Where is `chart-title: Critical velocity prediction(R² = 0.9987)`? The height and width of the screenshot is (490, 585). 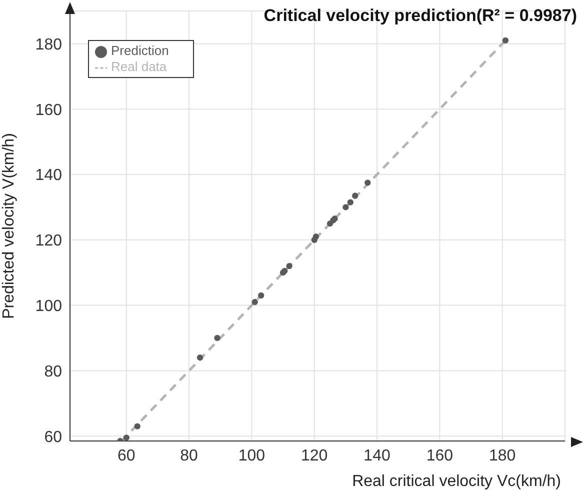 chart-title: Critical velocity prediction(R² = 0.9987) is located at coordinates (420, 16).